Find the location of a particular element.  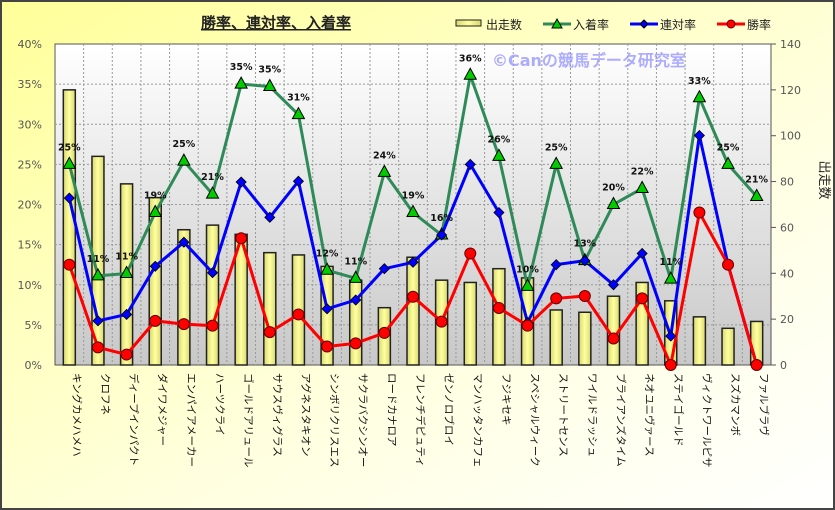

x-tick-label: ステイゴールド is located at coordinates (678, 410).